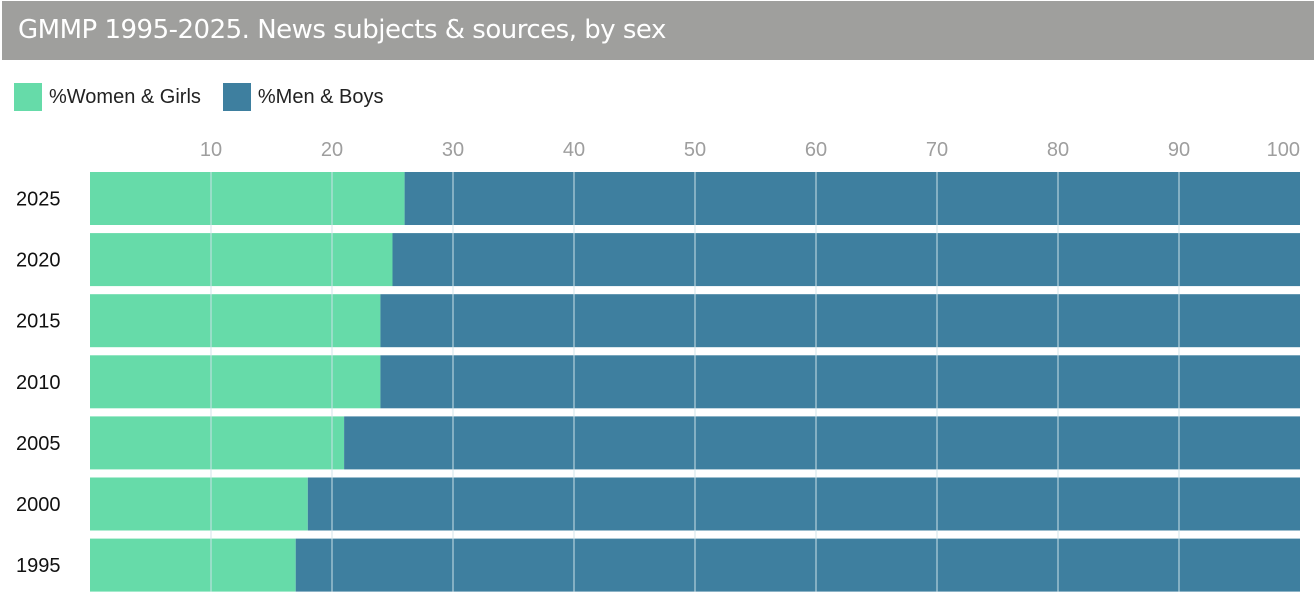 The height and width of the screenshot is (598, 1316). Describe the element at coordinates (320, 96) in the screenshot. I see `legend-label-men: %Men & Boys` at that location.